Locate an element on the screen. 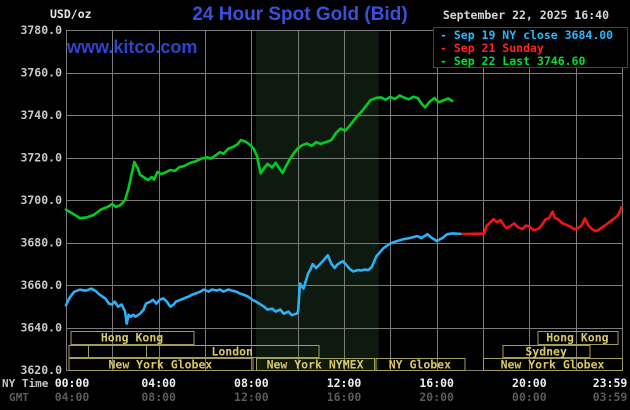 The height and width of the screenshot is (410, 630). ny-time-tick: 20:00 is located at coordinates (529, 383).